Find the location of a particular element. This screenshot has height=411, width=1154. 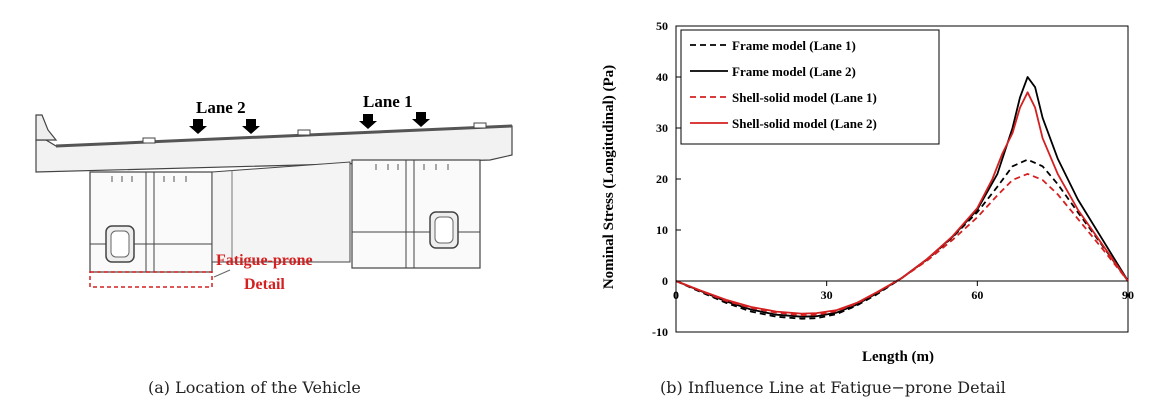

y-tick-label: 10 is located at coordinates (662, 230).